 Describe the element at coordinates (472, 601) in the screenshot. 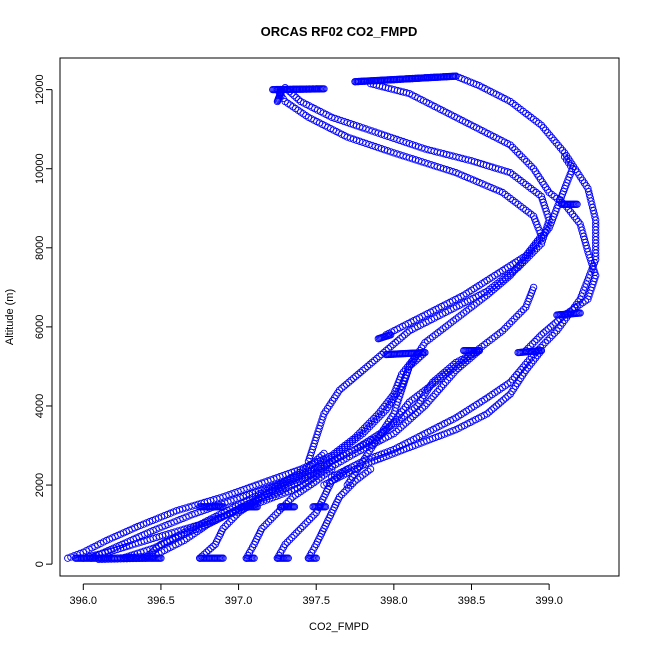

I see `x-tick-label: 398.5` at that location.